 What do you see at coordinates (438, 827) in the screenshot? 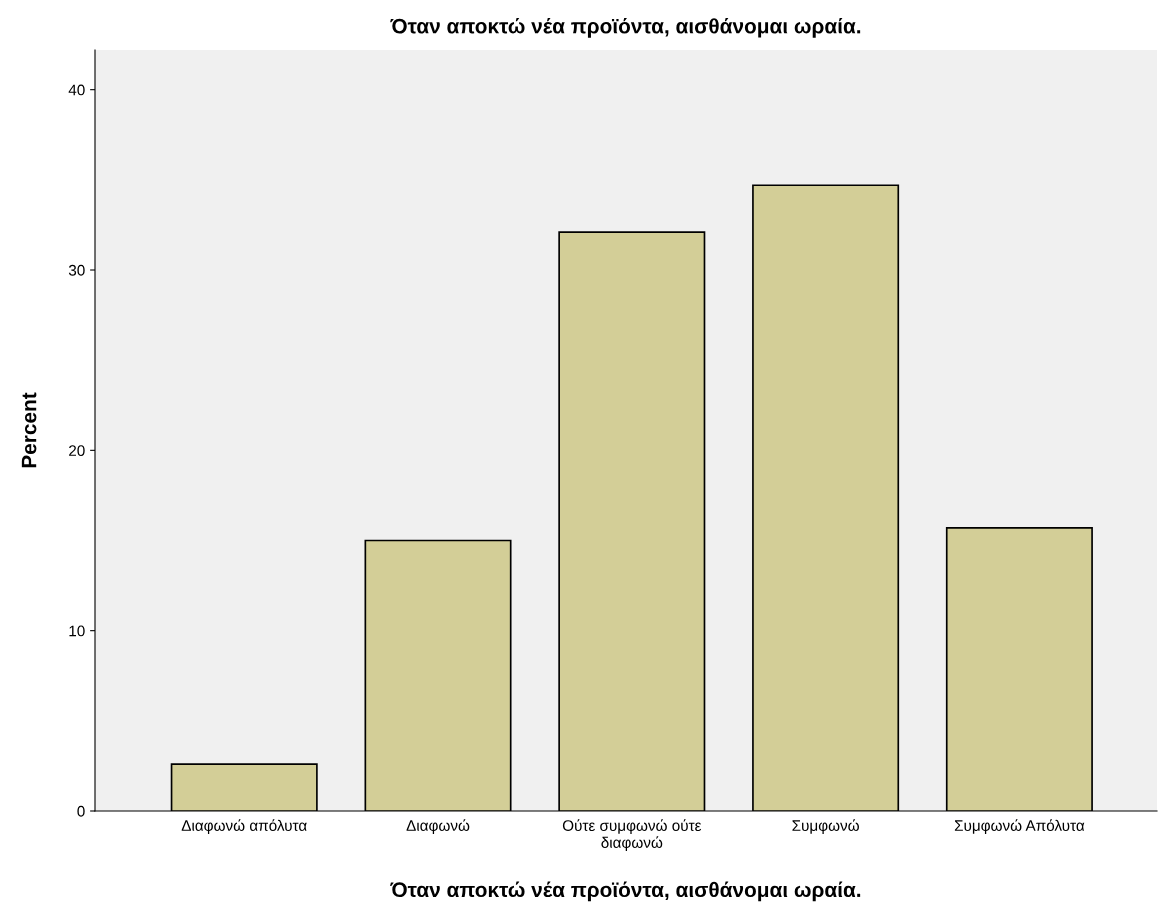
I see `x-tick-label: Διαφωνώ` at bounding box center [438, 827].